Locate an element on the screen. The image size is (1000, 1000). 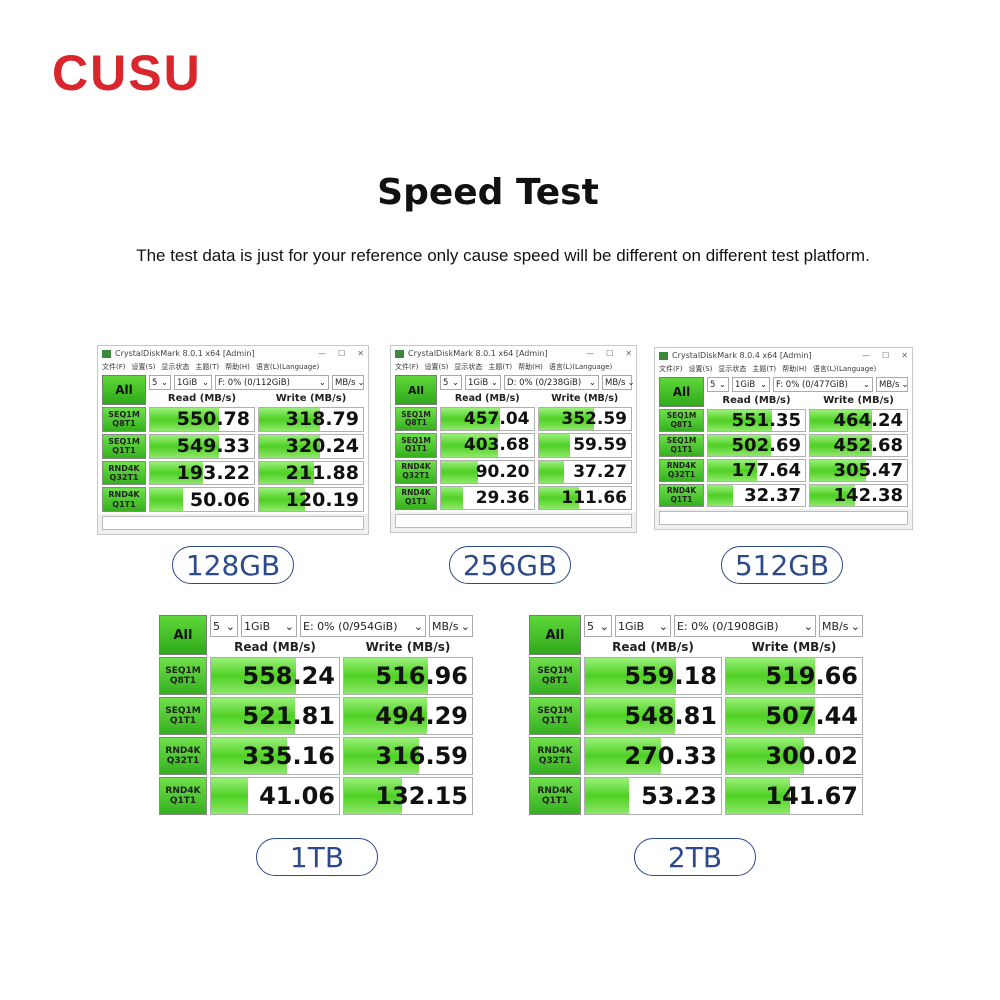
write-result: 300.02 is located at coordinates (794, 756).